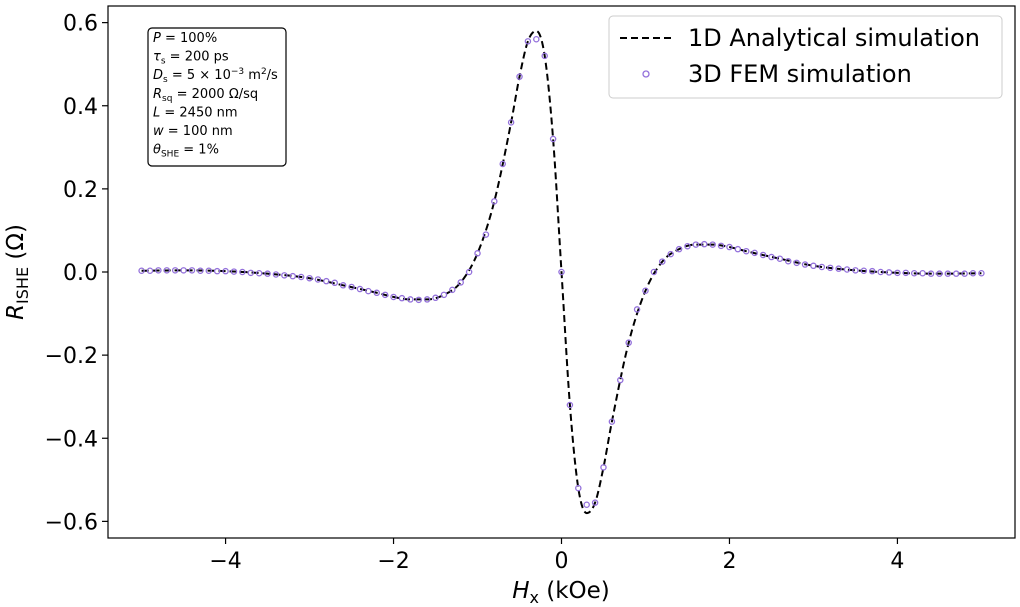 The width and height of the screenshot is (1020, 607). What do you see at coordinates (71, 356) in the screenshot?
I see `y-tick-label: −0.2` at bounding box center [71, 356].